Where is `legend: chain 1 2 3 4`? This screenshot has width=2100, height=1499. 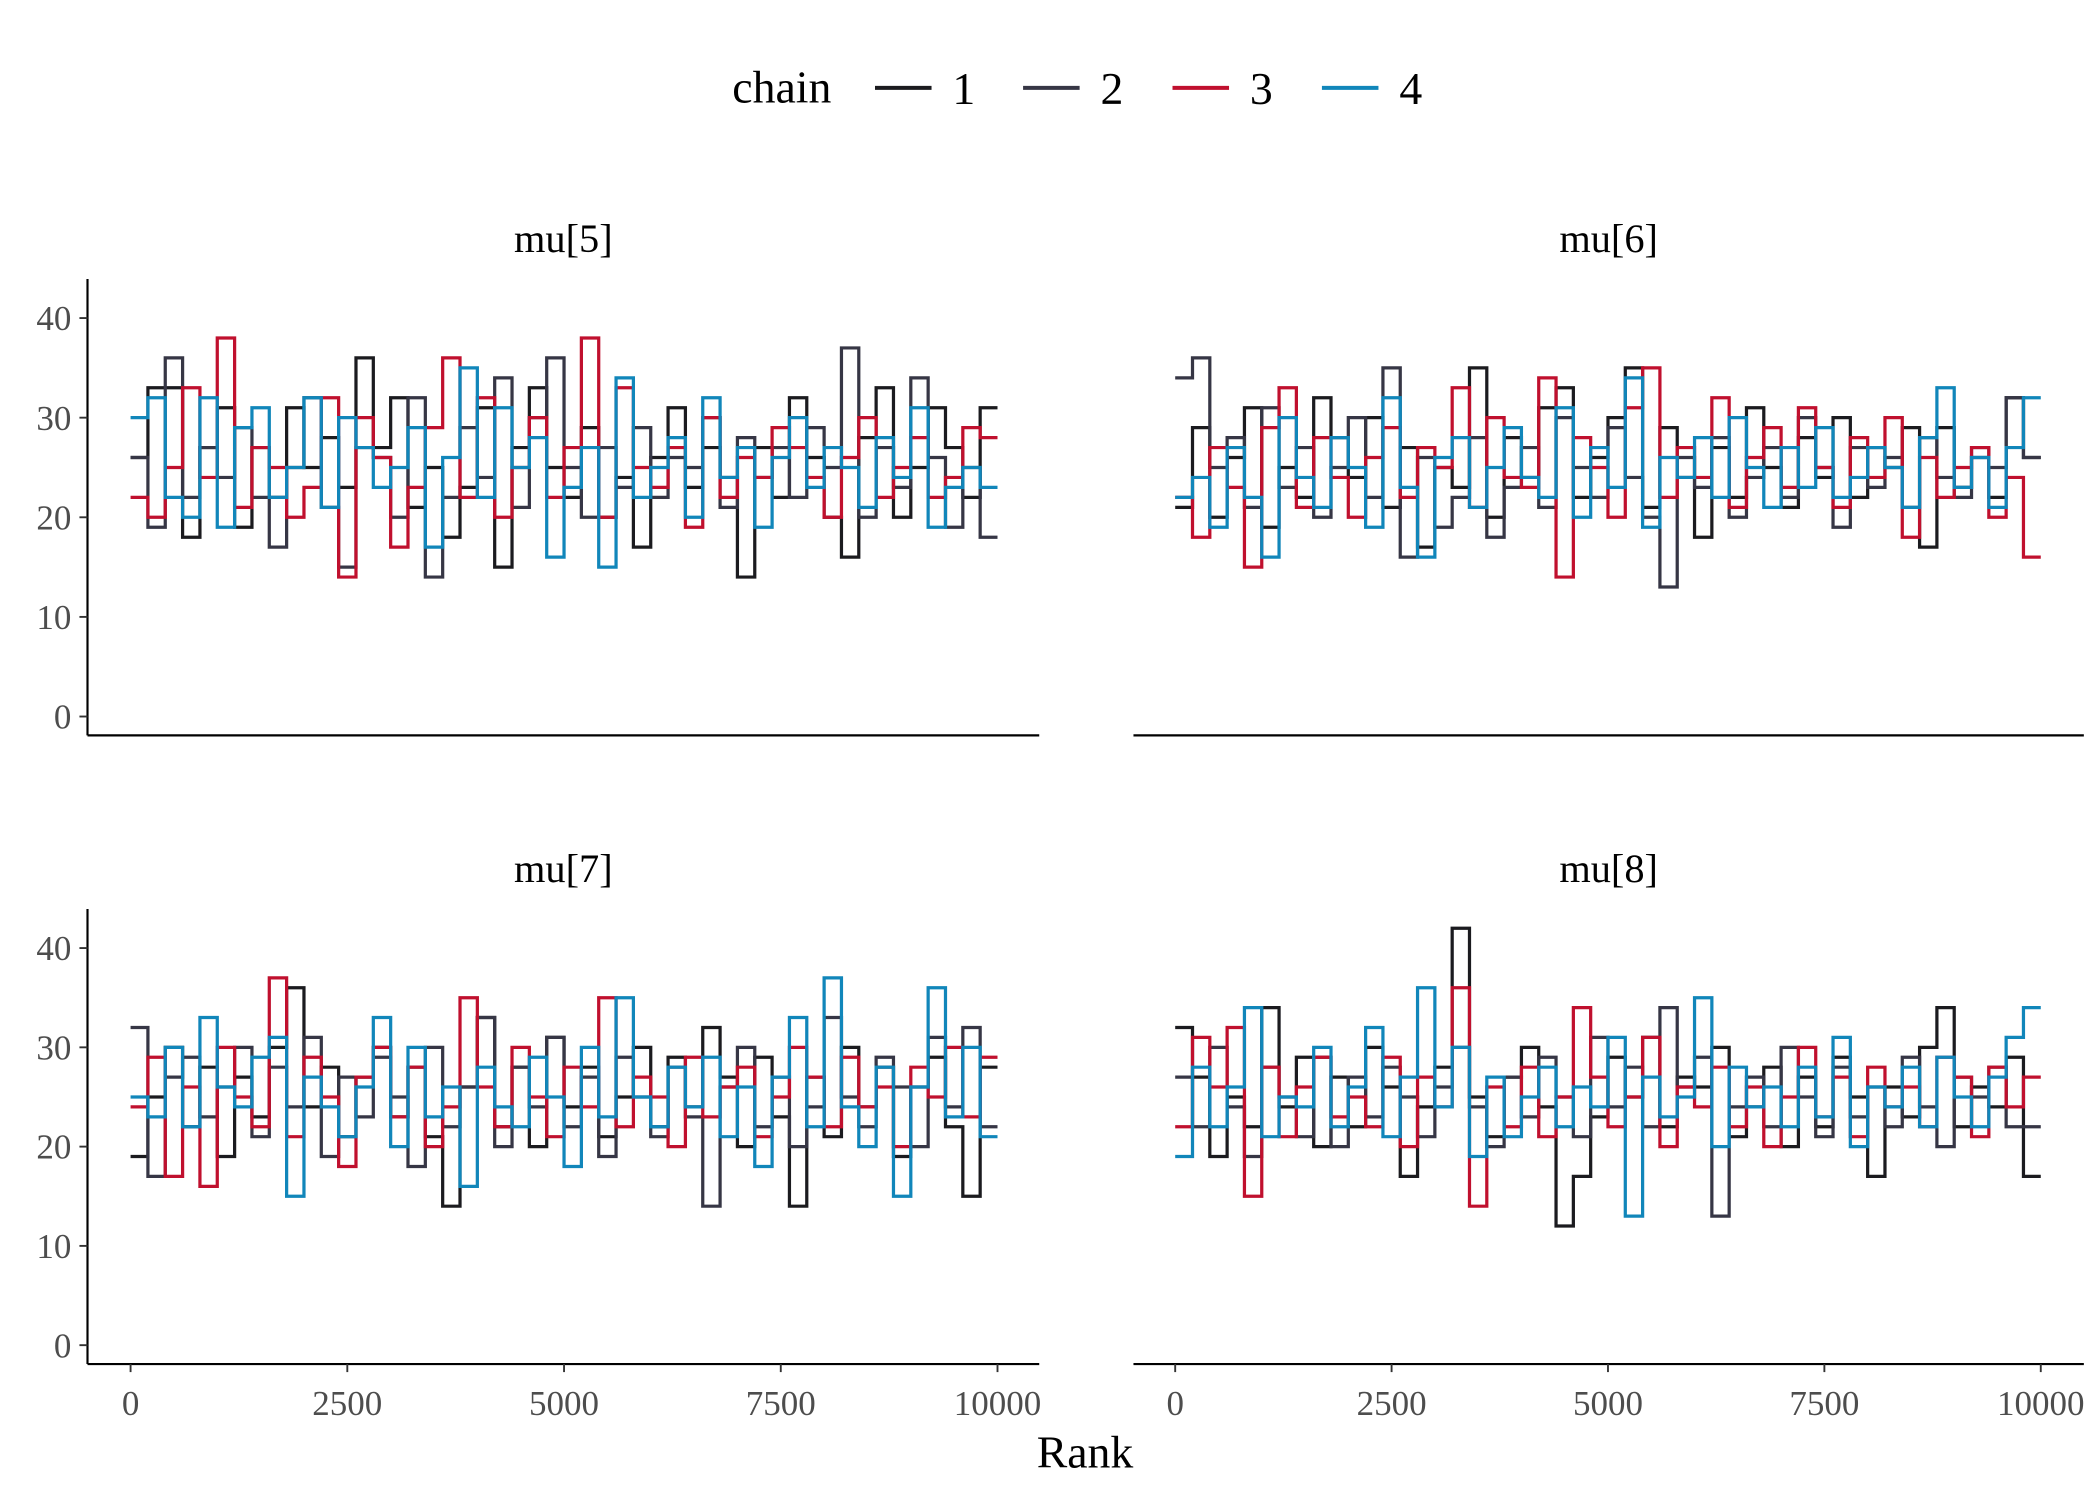
legend: chain 1 2 3 4 is located at coordinates (1077, 88).